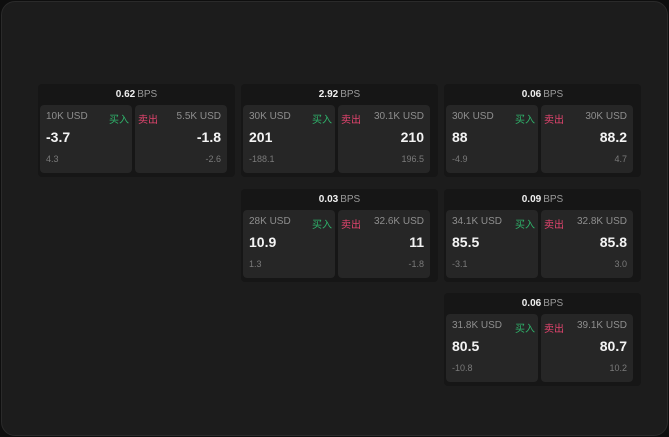 The width and height of the screenshot is (669, 437). What do you see at coordinates (181, 139) in the screenshot?
I see `sell-cell: 卖出 5.5K USD -1.8 -2.6` at bounding box center [181, 139].